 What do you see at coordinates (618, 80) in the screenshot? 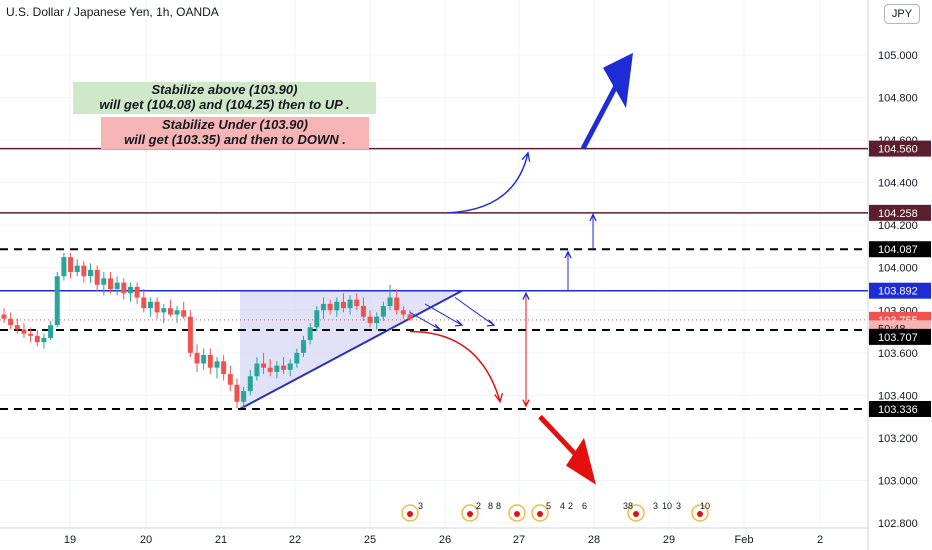
I see `big-up-arrow-head` at bounding box center [618, 80].